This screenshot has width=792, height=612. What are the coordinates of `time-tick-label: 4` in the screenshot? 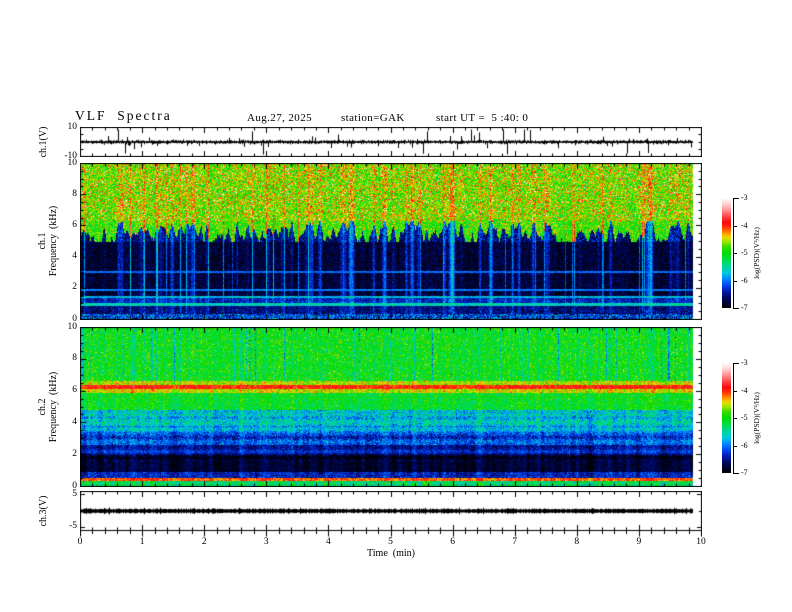 It's located at (328, 542).